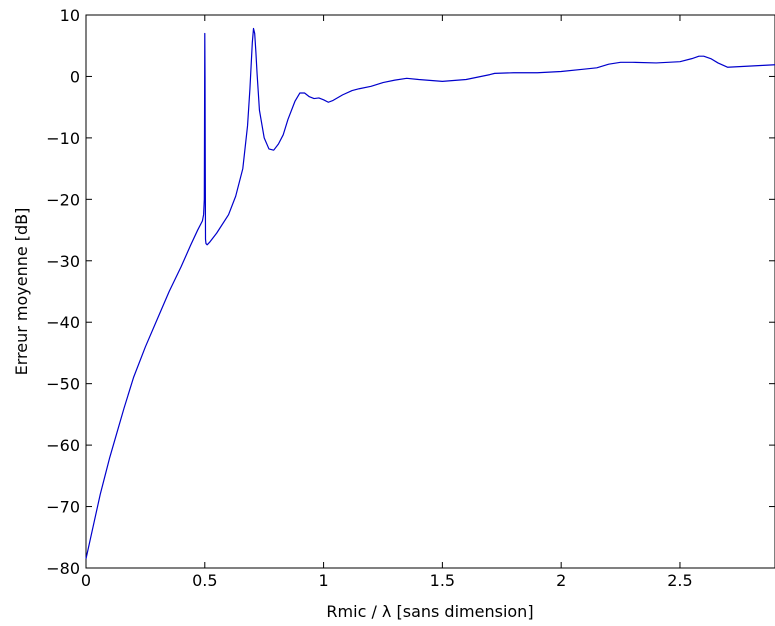 The image size is (775, 626). I want to click on y-tick-label: −70, so click(63, 507).